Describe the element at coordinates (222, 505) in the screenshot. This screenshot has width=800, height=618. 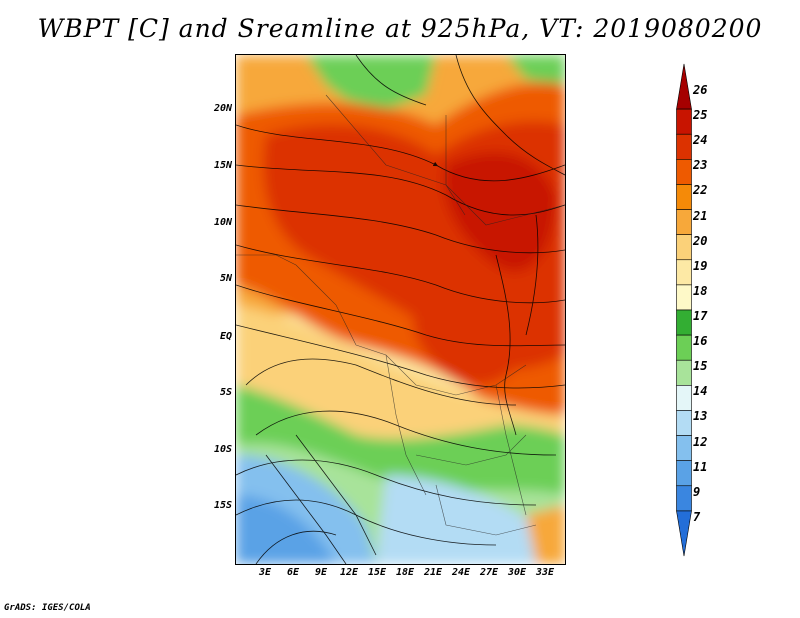
I see `y-tick-label: 15S` at that location.